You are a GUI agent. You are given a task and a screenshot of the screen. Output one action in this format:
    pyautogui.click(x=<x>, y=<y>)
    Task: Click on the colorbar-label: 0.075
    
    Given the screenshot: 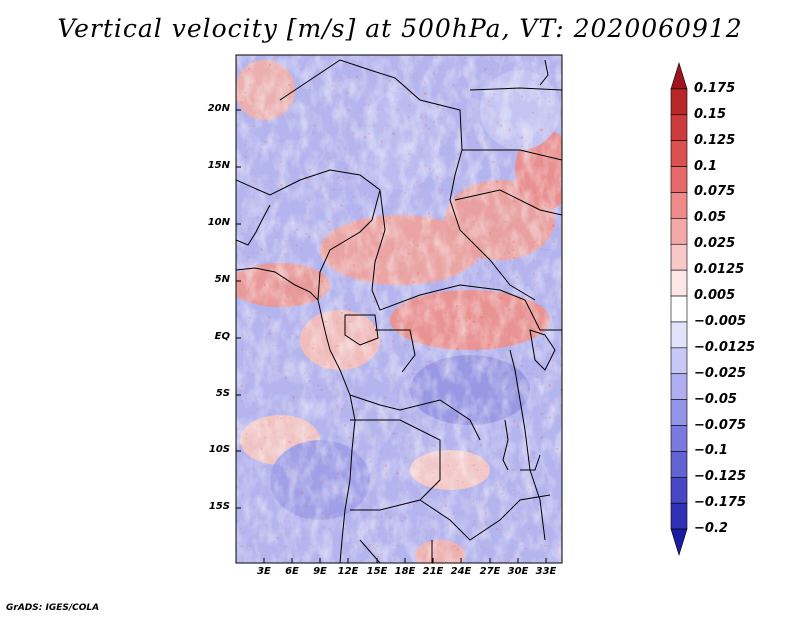 What is the action you would take?
    pyautogui.click(x=715, y=192)
    